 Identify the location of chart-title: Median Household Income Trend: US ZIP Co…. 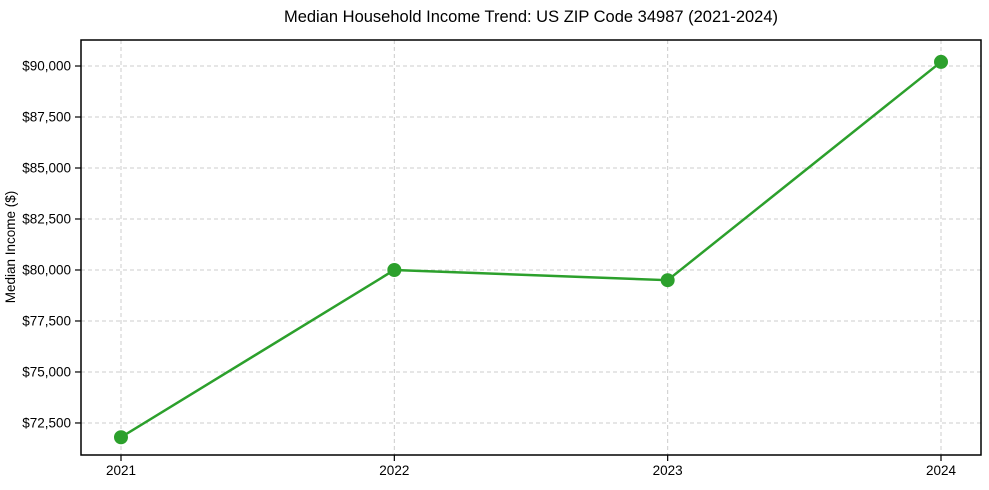
(531, 17).